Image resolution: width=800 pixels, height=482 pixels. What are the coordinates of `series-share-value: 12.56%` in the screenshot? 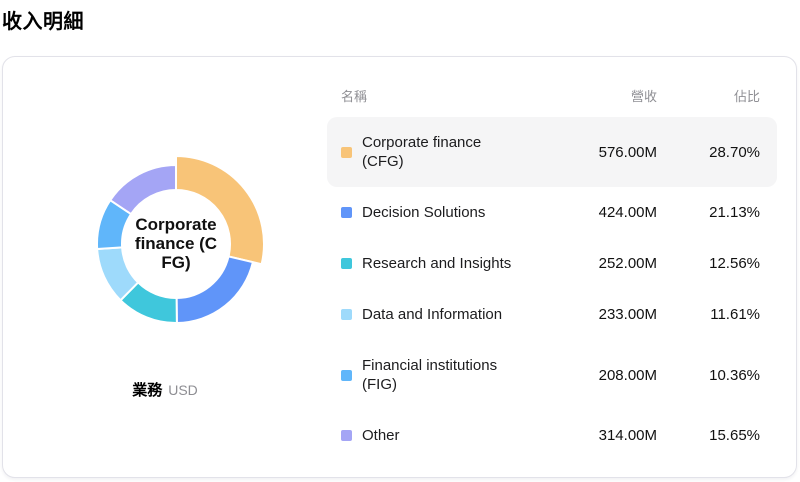 It's located at (734, 263).